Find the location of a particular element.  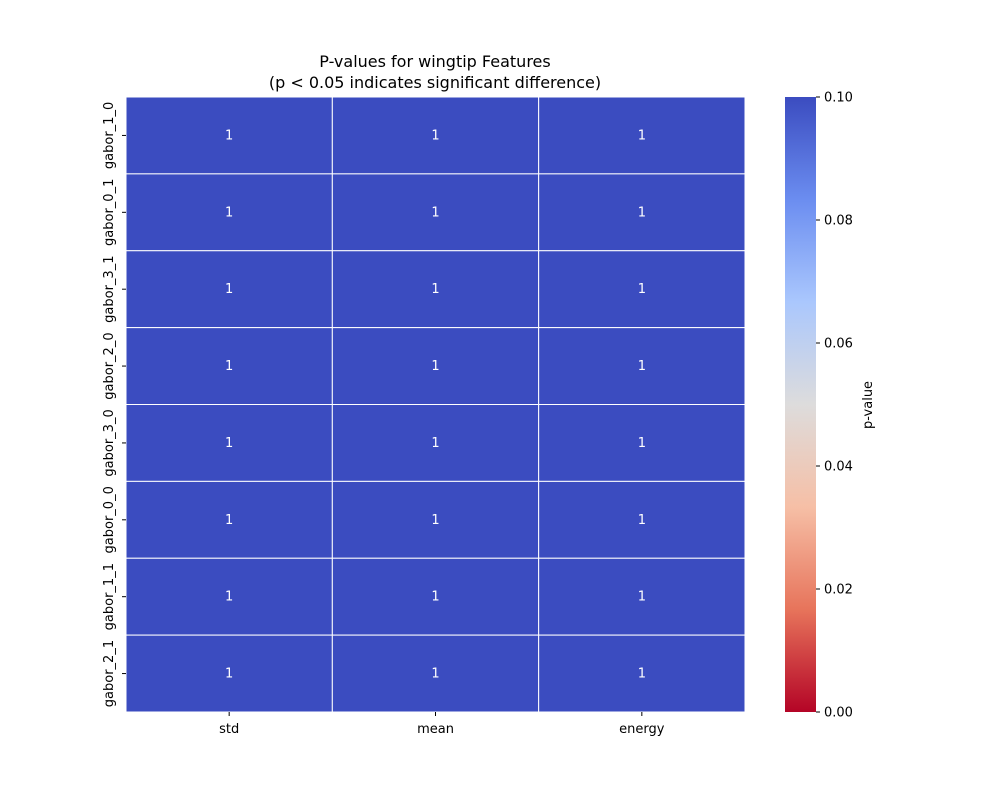

y-tick-label: gabor_3_1 is located at coordinates (109, 289).